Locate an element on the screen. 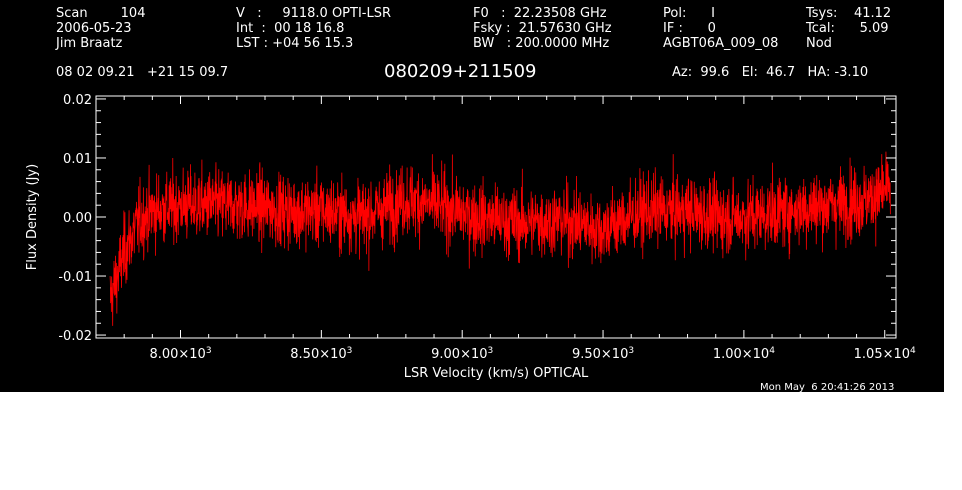 The image size is (962, 490). plot-timestamp: Mon May 6 20:41:26 2013 is located at coordinates (827, 387).